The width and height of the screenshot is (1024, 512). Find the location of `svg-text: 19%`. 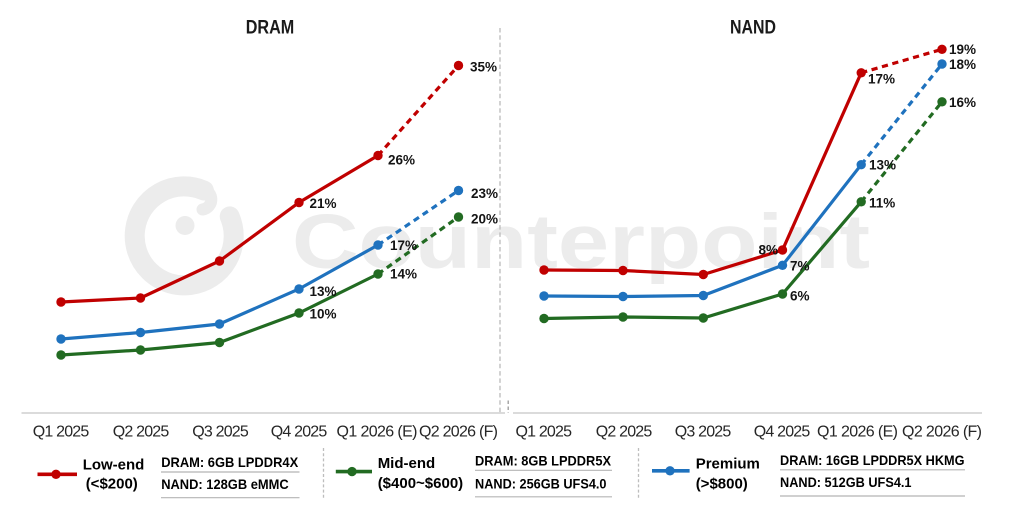

svg-text: 19% is located at coordinates (962, 49).